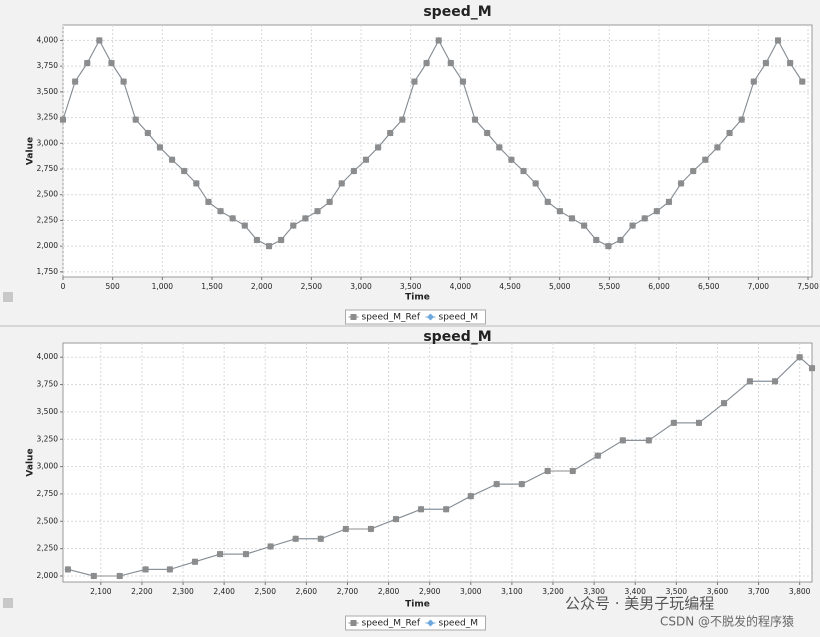  I want to click on y-tick-label: 4,000, so click(48, 39).